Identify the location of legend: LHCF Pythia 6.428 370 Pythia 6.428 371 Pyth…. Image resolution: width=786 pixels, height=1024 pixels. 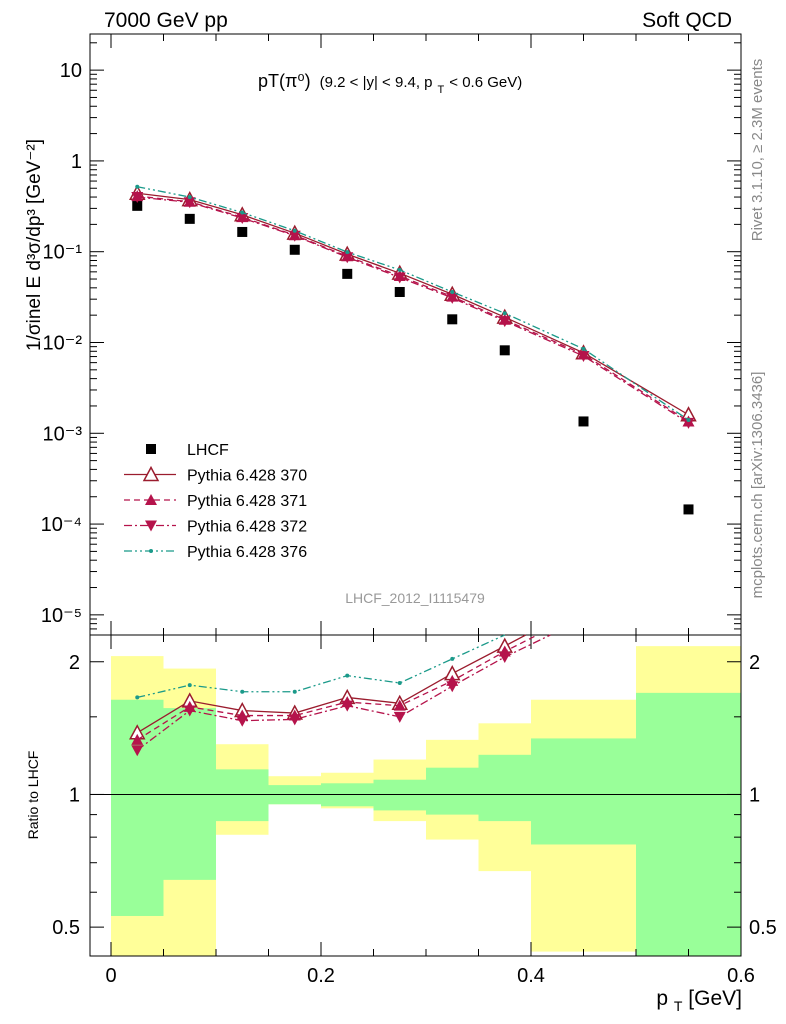
(215, 501).